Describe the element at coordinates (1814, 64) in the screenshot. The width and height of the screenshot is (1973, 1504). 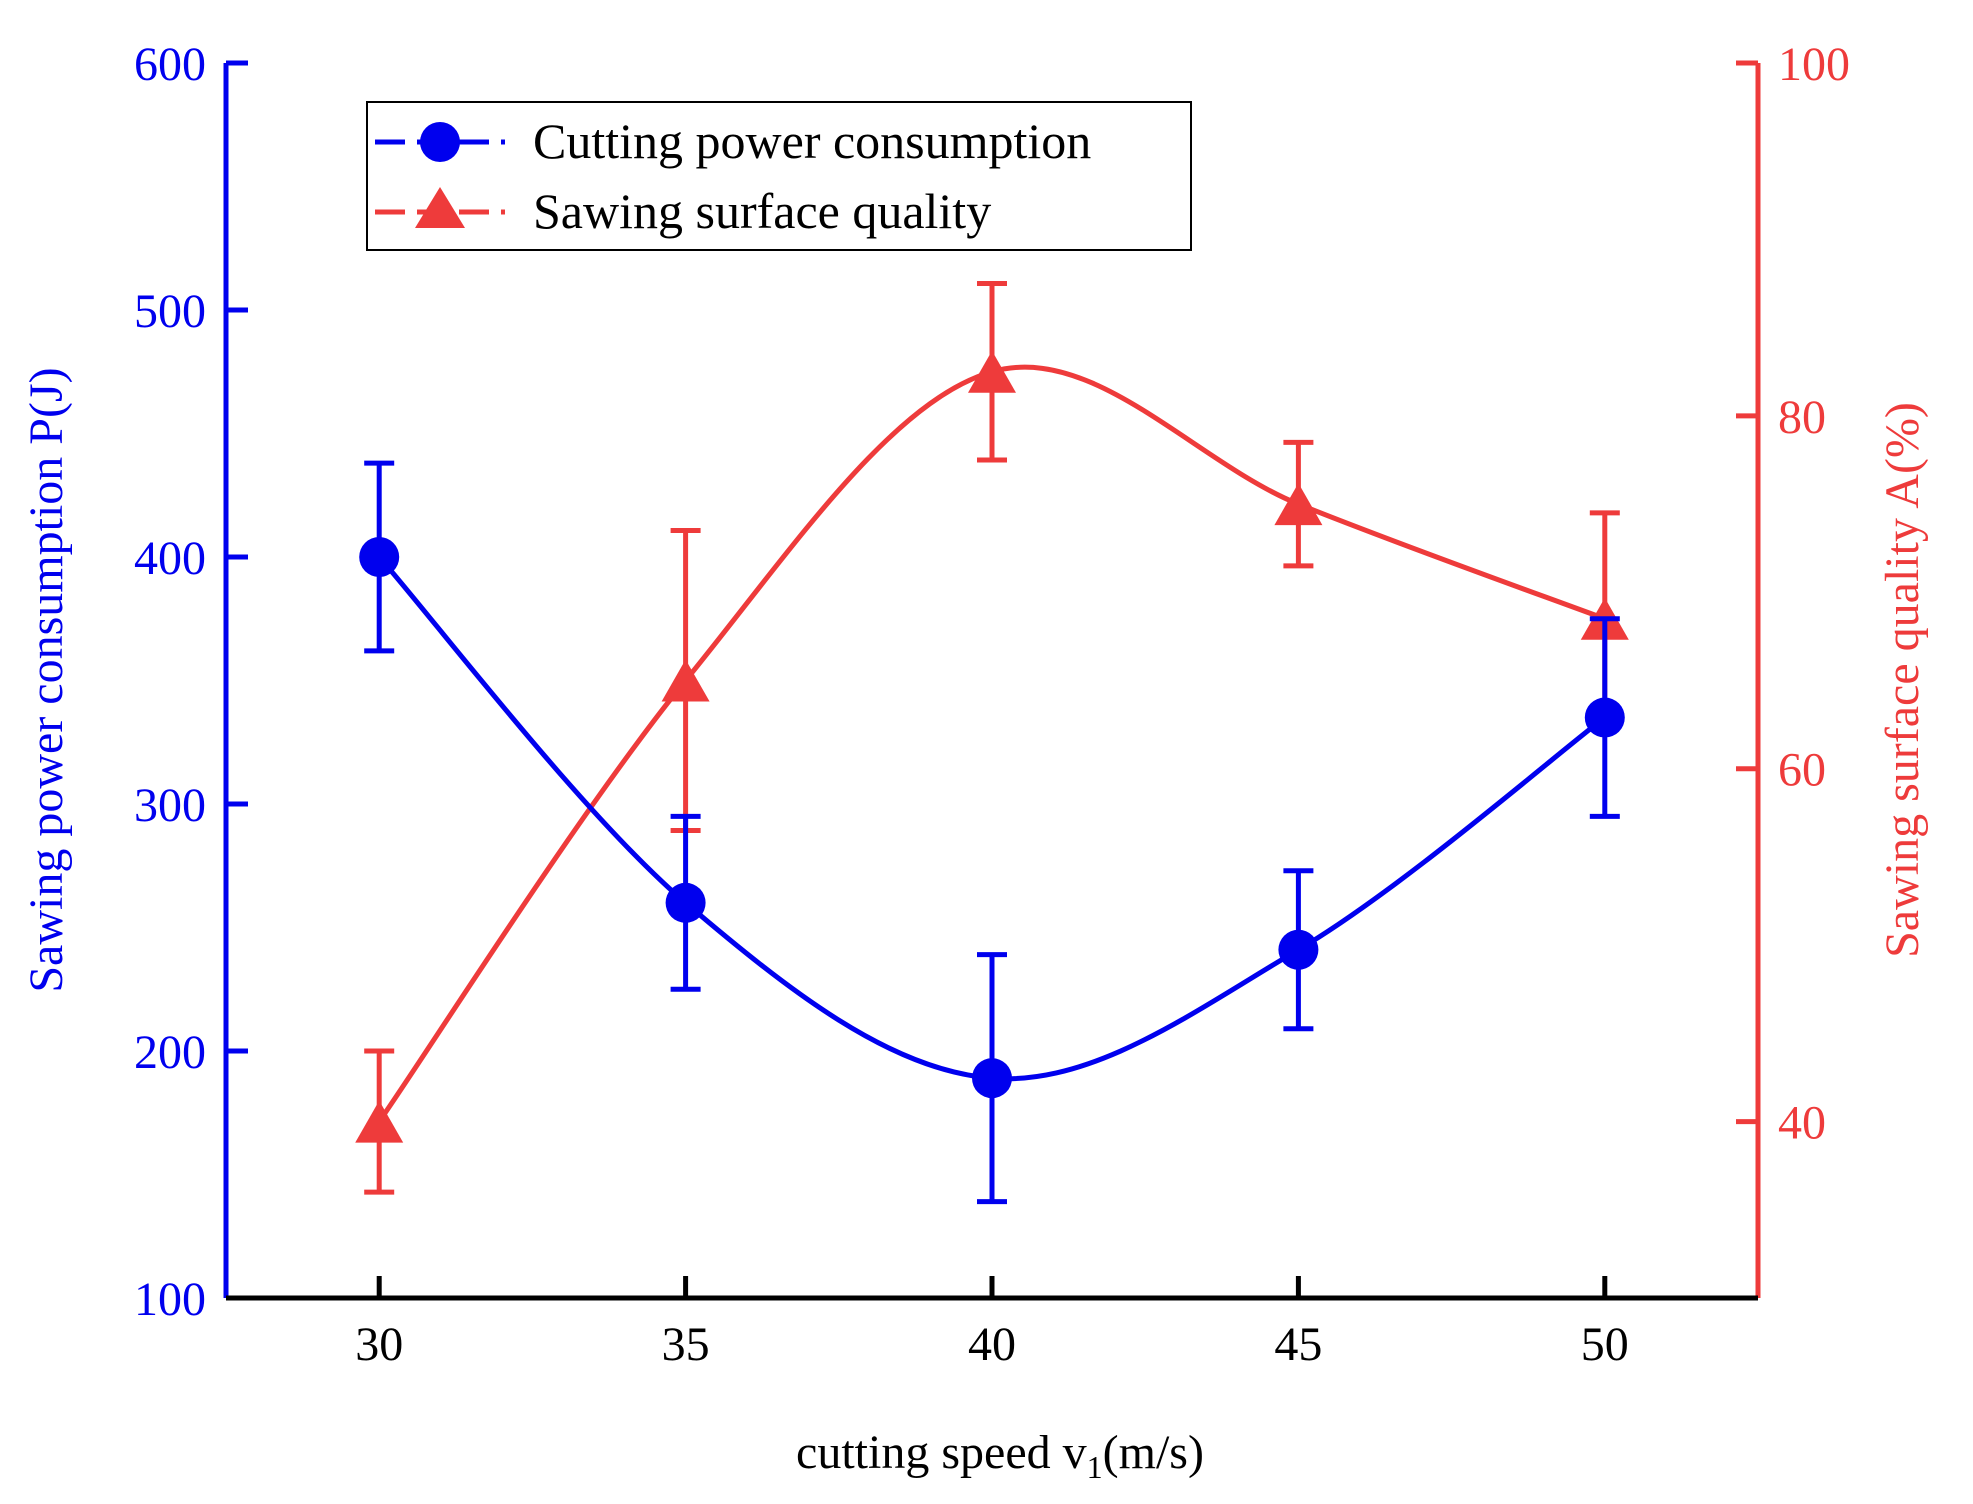
I see `right-tick-label-100: 100` at that location.